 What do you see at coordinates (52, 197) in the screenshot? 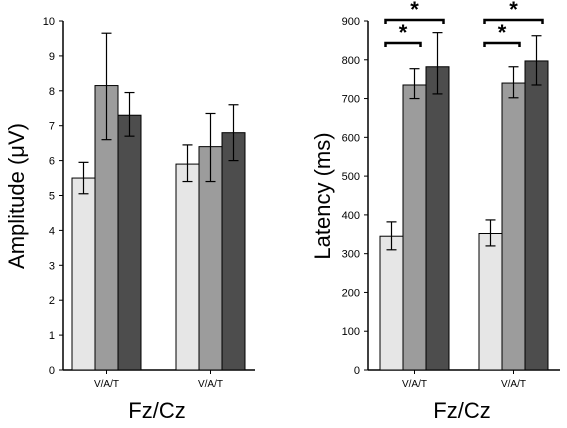
I see `y-tick-label: 5` at bounding box center [52, 197].